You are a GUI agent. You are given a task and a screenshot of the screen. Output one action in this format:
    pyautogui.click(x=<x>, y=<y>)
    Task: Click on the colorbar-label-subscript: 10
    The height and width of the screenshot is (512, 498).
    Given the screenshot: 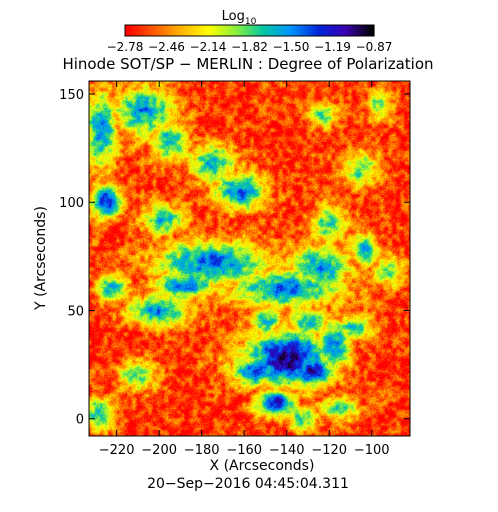 What is the action you would take?
    pyautogui.click(x=251, y=22)
    